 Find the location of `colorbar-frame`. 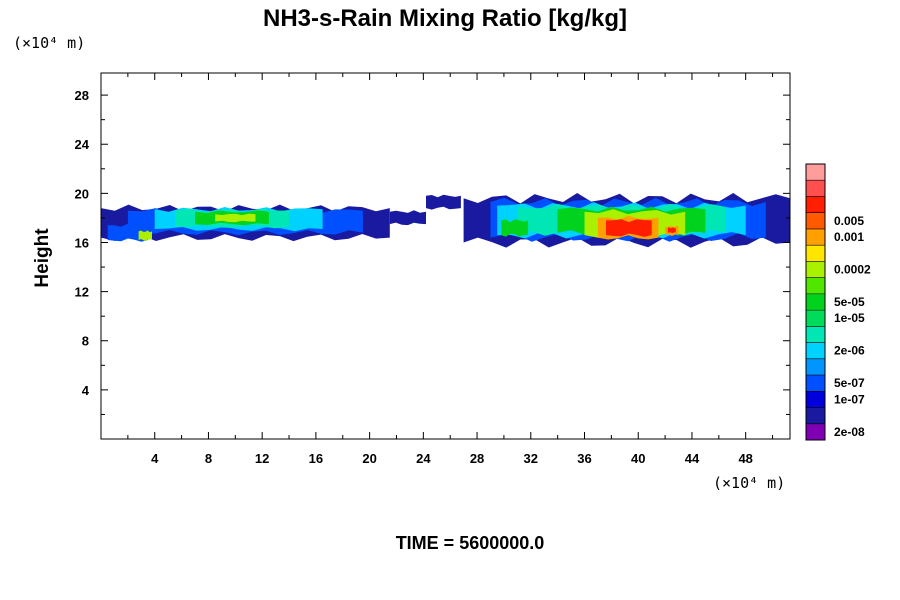

colorbar-frame is located at coordinates (815, 302).